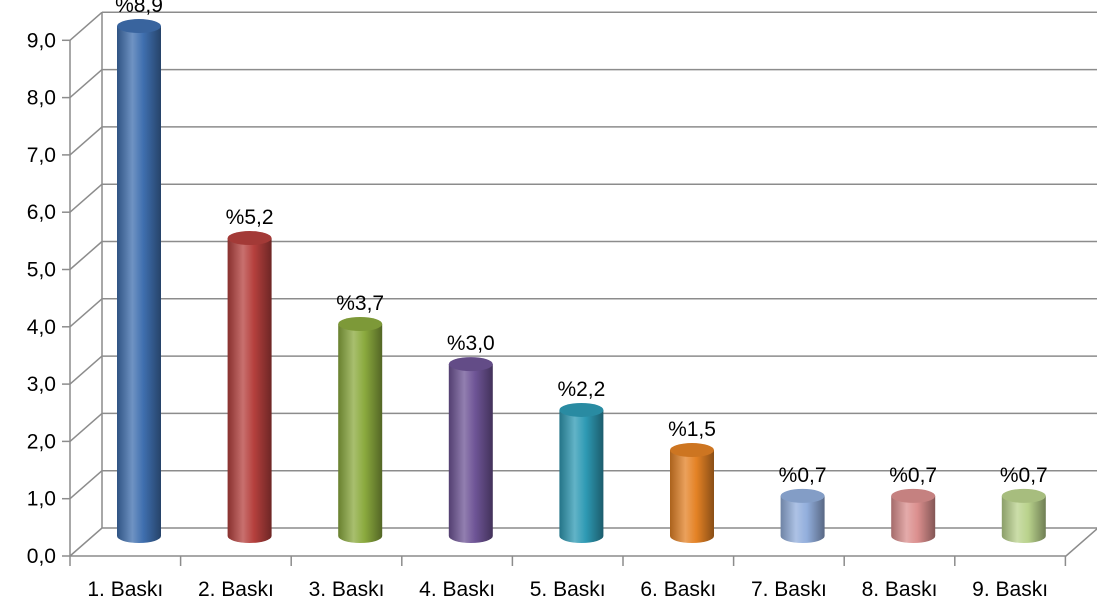  I want to click on x-tick-label: 7. Baskı, so click(789, 589).